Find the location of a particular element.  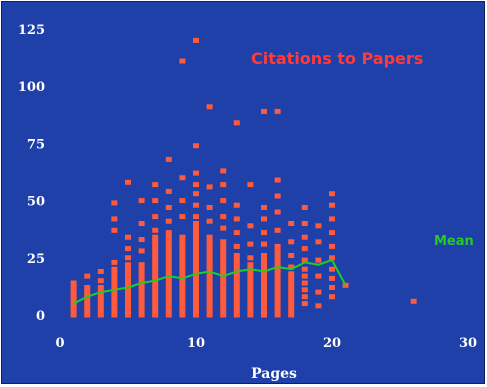

y-tick-label: 100 is located at coordinates (31, 87).